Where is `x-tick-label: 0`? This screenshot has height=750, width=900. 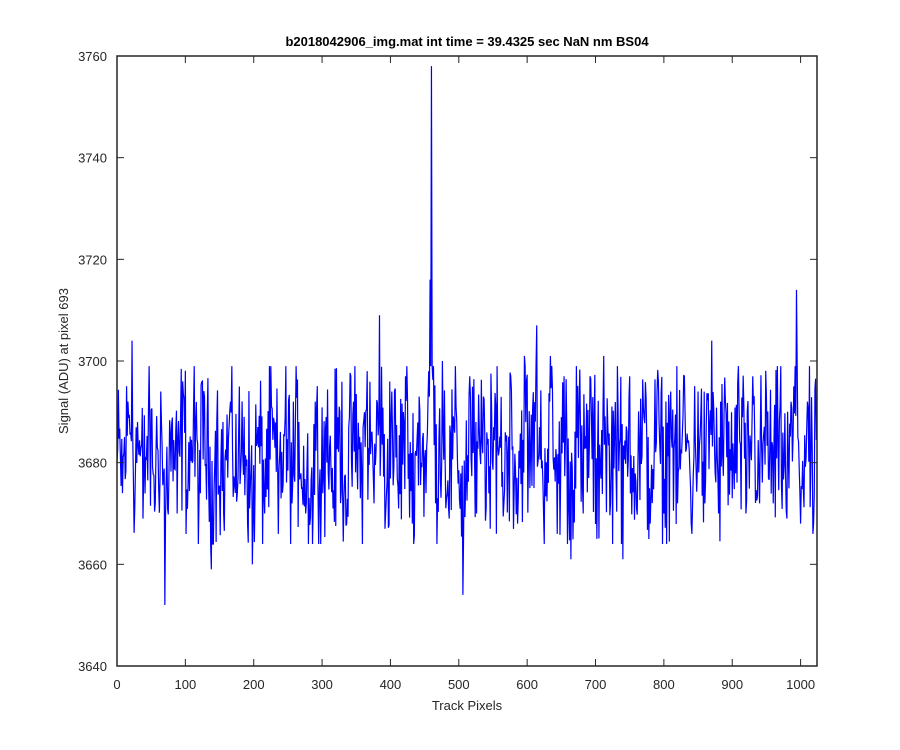 x-tick-label: 0 is located at coordinates (116, 684).